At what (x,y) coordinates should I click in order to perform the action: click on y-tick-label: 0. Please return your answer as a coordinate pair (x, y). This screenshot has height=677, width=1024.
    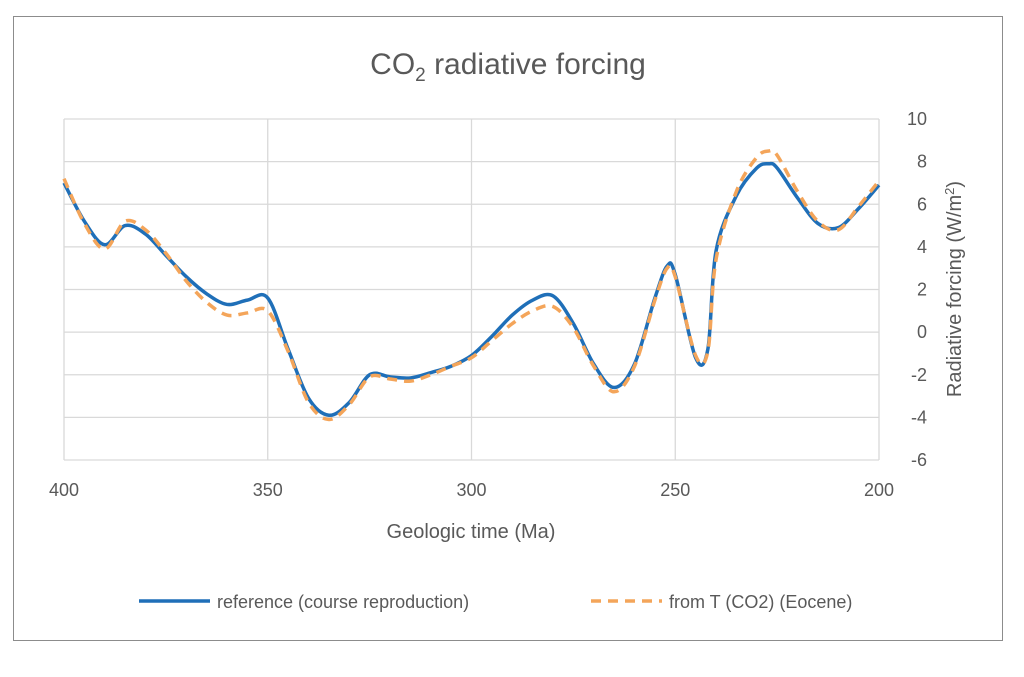
    Looking at the image, I should click on (922, 332).